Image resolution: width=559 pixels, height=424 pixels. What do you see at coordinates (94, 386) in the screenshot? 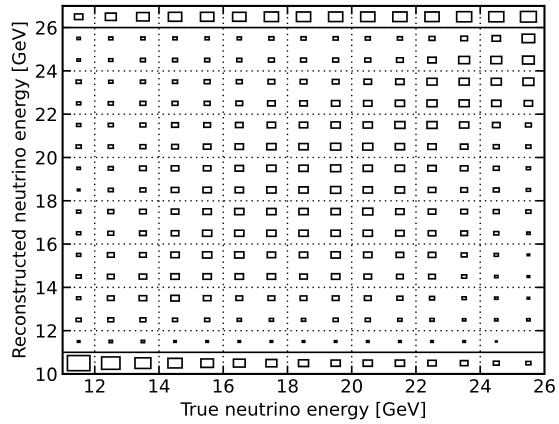
I see `x-tick-label: 12` at bounding box center [94, 386].